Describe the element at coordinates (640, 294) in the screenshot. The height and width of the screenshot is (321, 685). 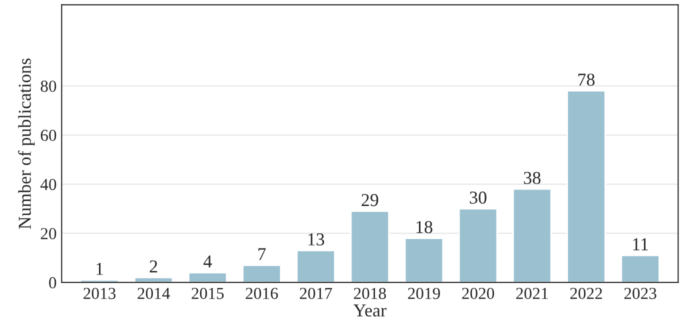
I see `x-tick-label: 2023` at that location.